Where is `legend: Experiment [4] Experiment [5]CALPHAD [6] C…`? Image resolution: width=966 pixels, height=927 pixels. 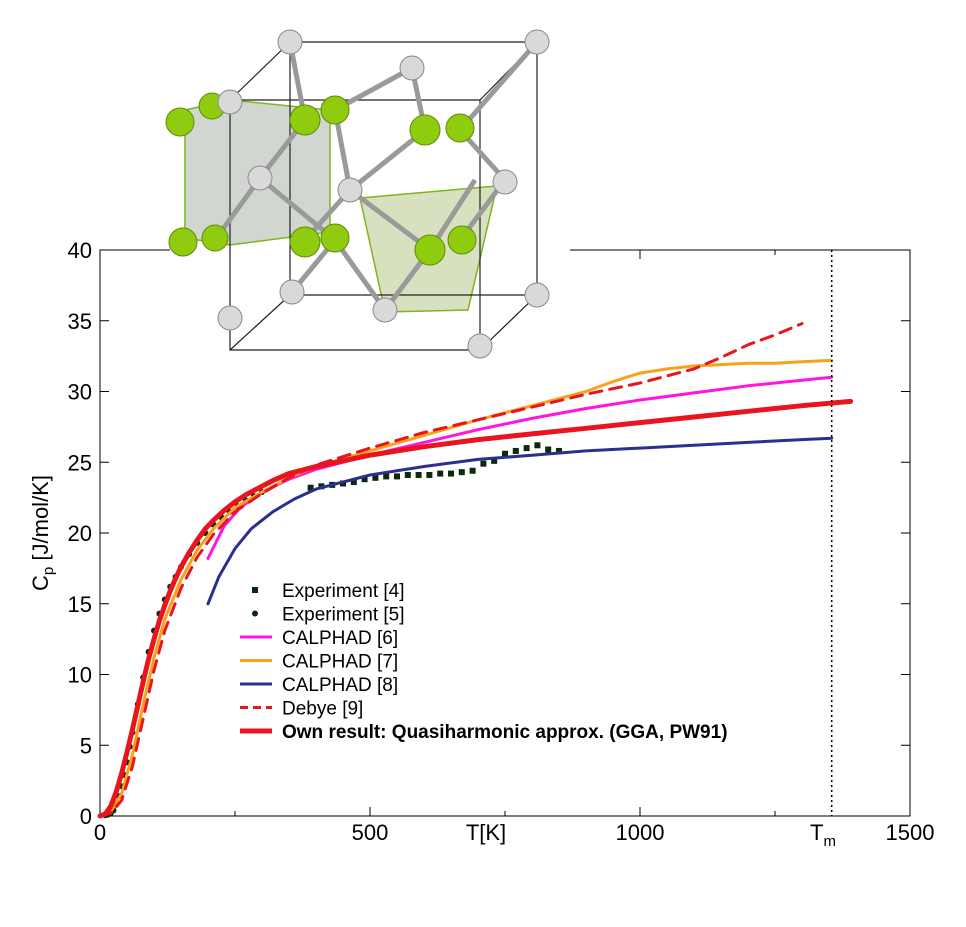 legend: Experiment [4] Experiment [5]CALPHAD [6] C… is located at coordinates (484, 662).